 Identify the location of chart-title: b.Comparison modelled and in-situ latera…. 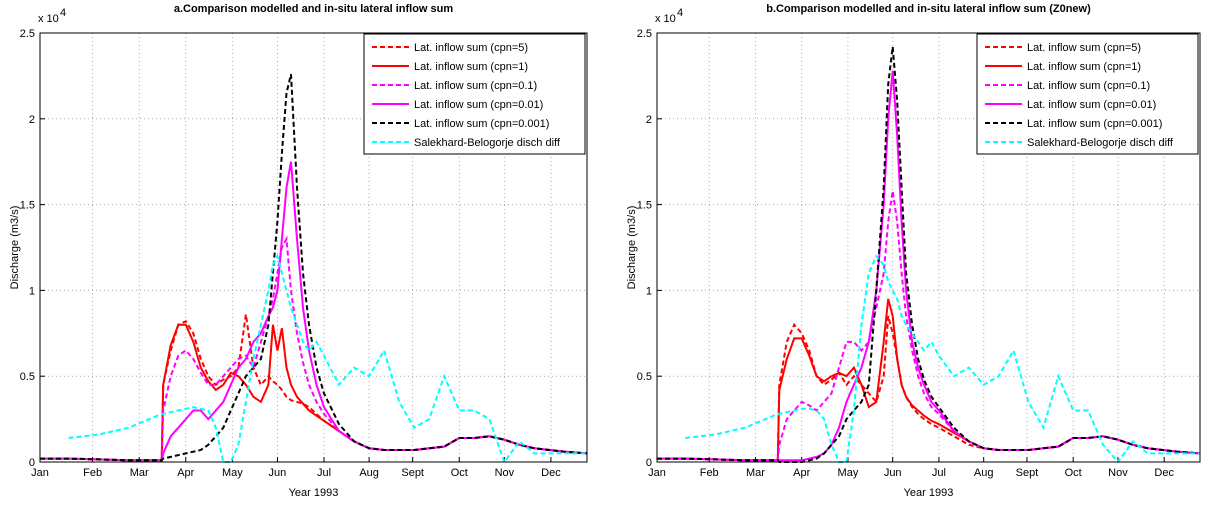
(928, 9).